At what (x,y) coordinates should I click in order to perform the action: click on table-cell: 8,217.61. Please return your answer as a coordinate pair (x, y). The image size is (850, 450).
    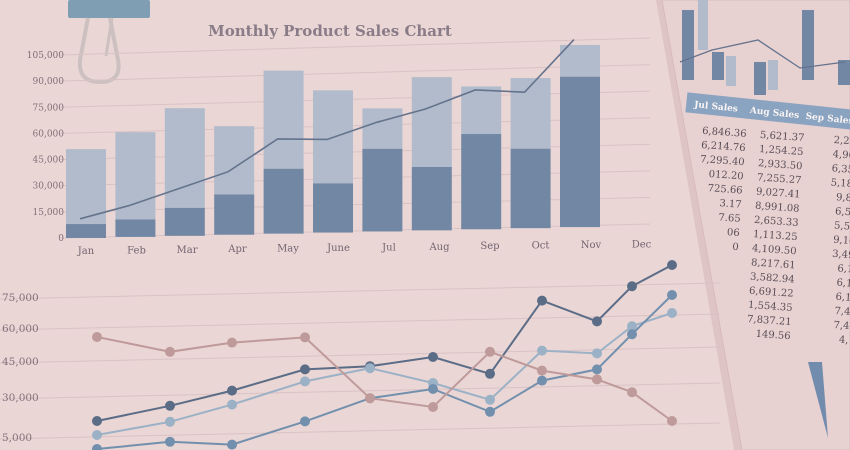
    Looking at the image, I should click on (773, 264).